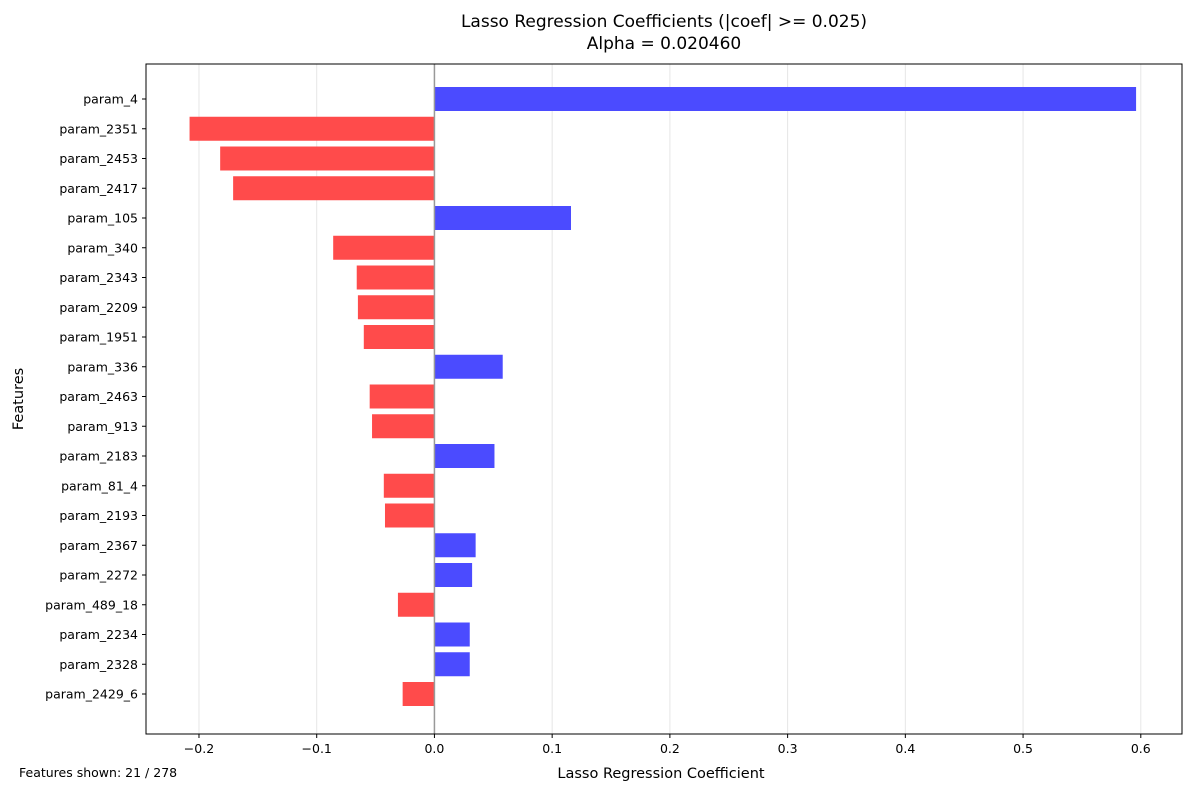  I want to click on y-tick-label: param_489_18, so click(91, 604).